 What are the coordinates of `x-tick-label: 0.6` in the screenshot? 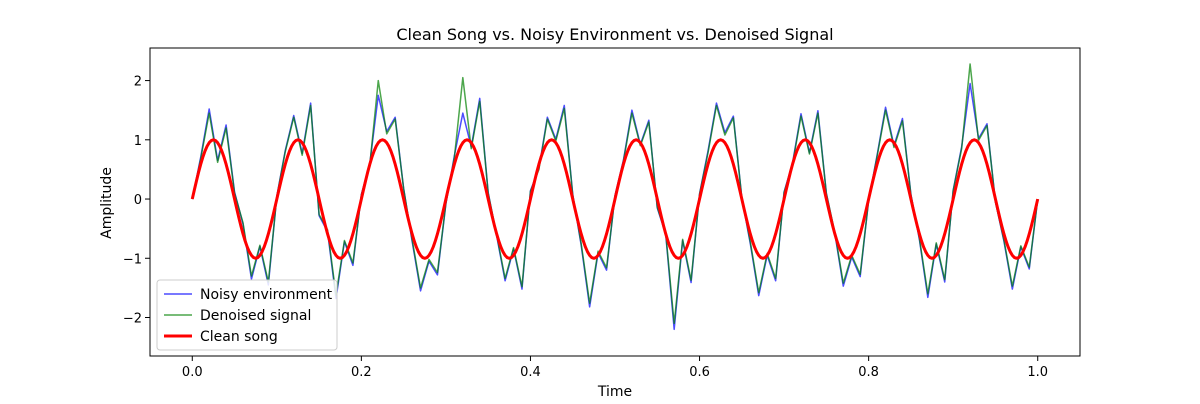 It's located at (699, 372).